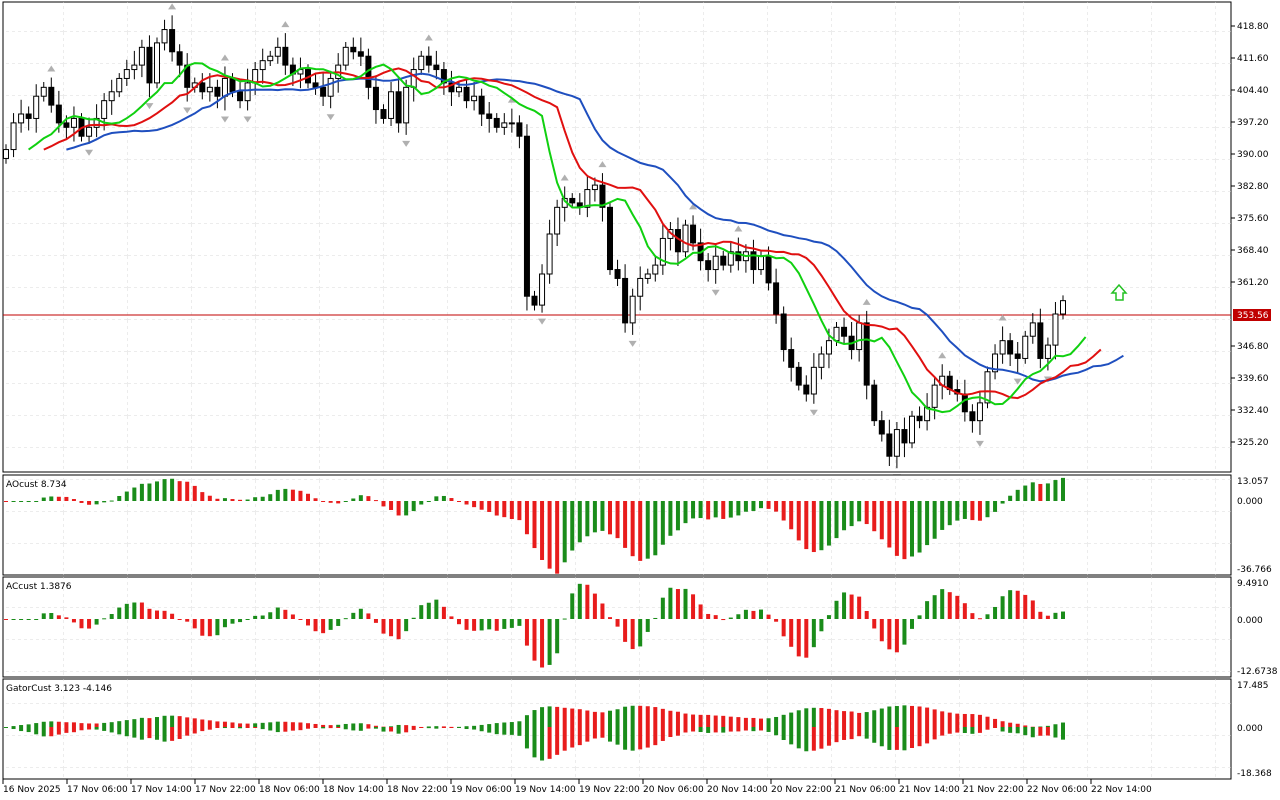 Image resolution: width=1280 pixels, height=800 pixels. What do you see at coordinates (353, 790) in the screenshot?
I see `time-tick-label: 18 Nov 14:00` at bounding box center [353, 790].